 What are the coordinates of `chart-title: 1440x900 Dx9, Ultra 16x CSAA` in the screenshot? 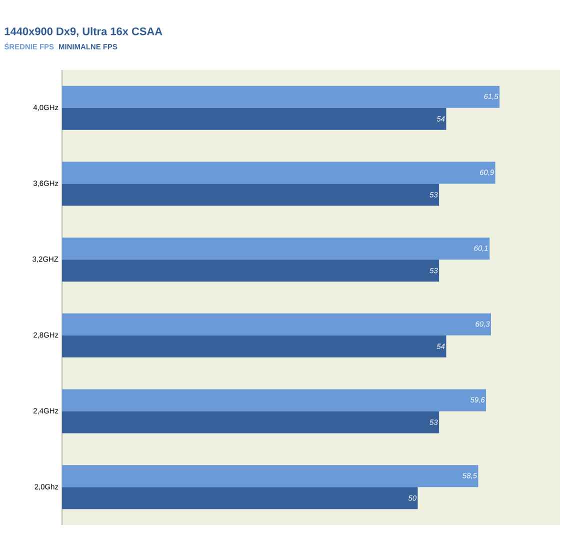 It's located at (83, 32).